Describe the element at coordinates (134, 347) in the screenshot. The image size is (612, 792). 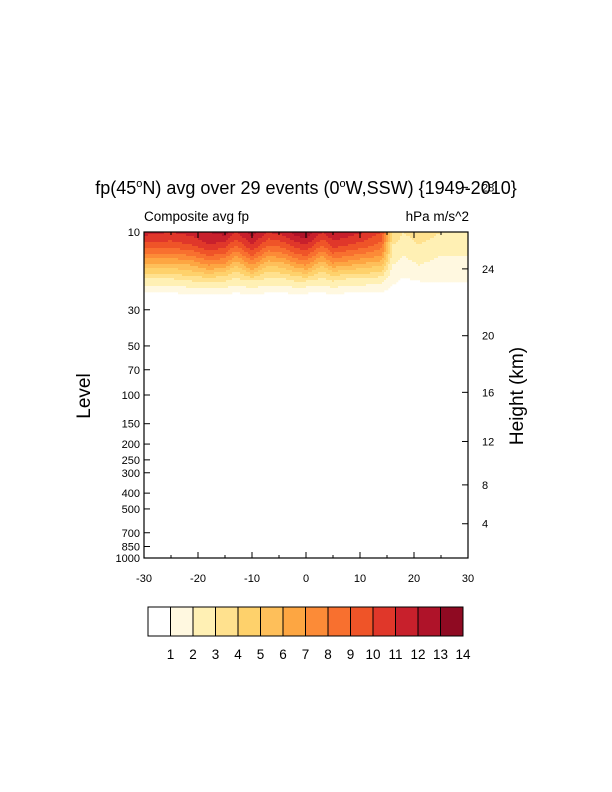
I see `y-tick-label: 50` at that location.